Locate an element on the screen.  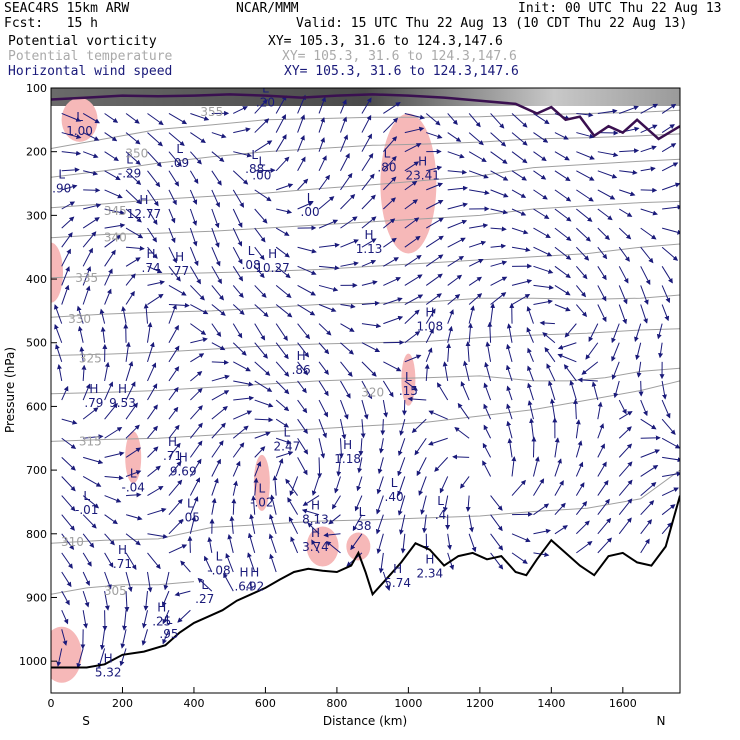
south-label: S is located at coordinates (86, 721).